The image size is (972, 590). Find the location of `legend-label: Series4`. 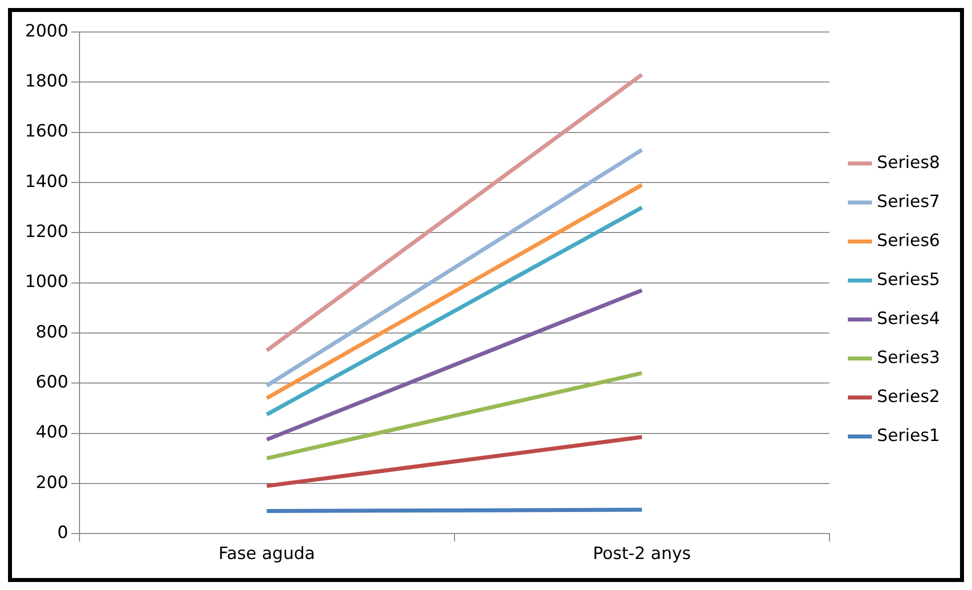

legend-label: Series4 is located at coordinates (908, 318).